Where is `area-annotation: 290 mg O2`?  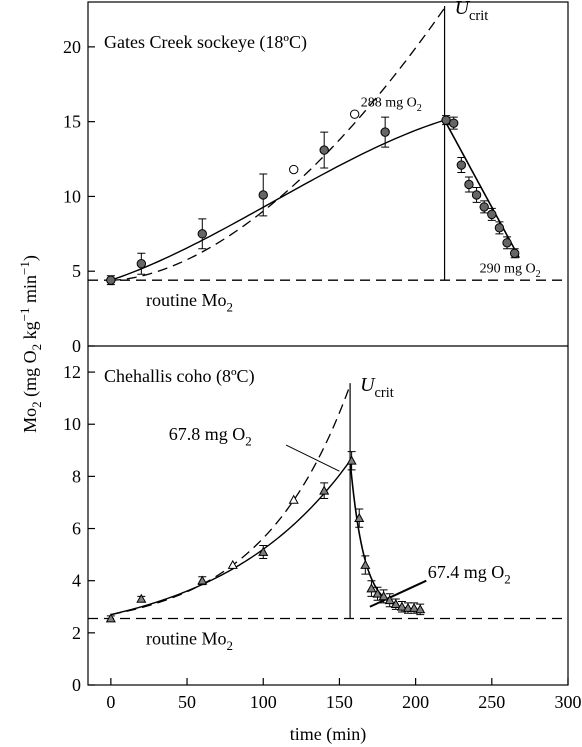
area-annotation: 290 mg O2 is located at coordinates (510, 271).